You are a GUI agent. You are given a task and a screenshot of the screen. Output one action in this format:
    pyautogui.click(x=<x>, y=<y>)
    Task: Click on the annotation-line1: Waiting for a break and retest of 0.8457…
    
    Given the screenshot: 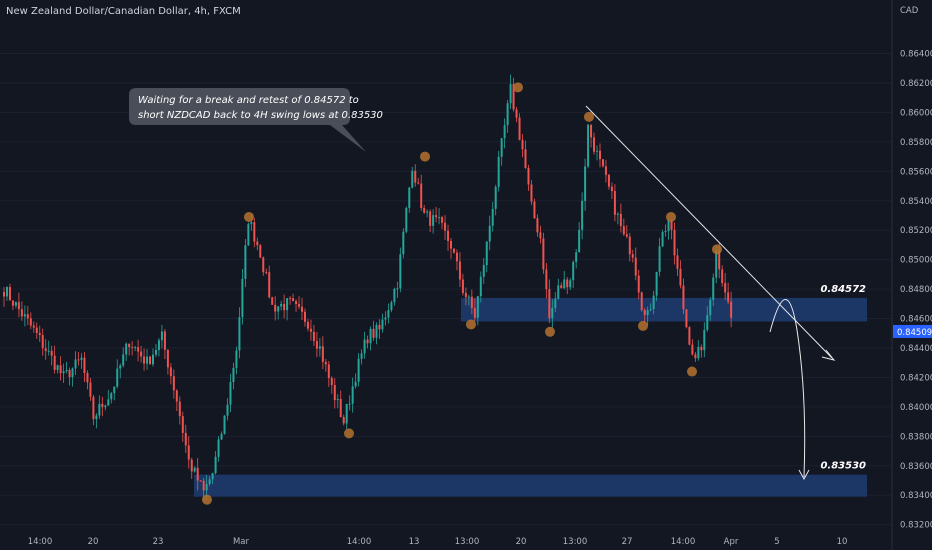 What is the action you would take?
    pyautogui.click(x=248, y=100)
    